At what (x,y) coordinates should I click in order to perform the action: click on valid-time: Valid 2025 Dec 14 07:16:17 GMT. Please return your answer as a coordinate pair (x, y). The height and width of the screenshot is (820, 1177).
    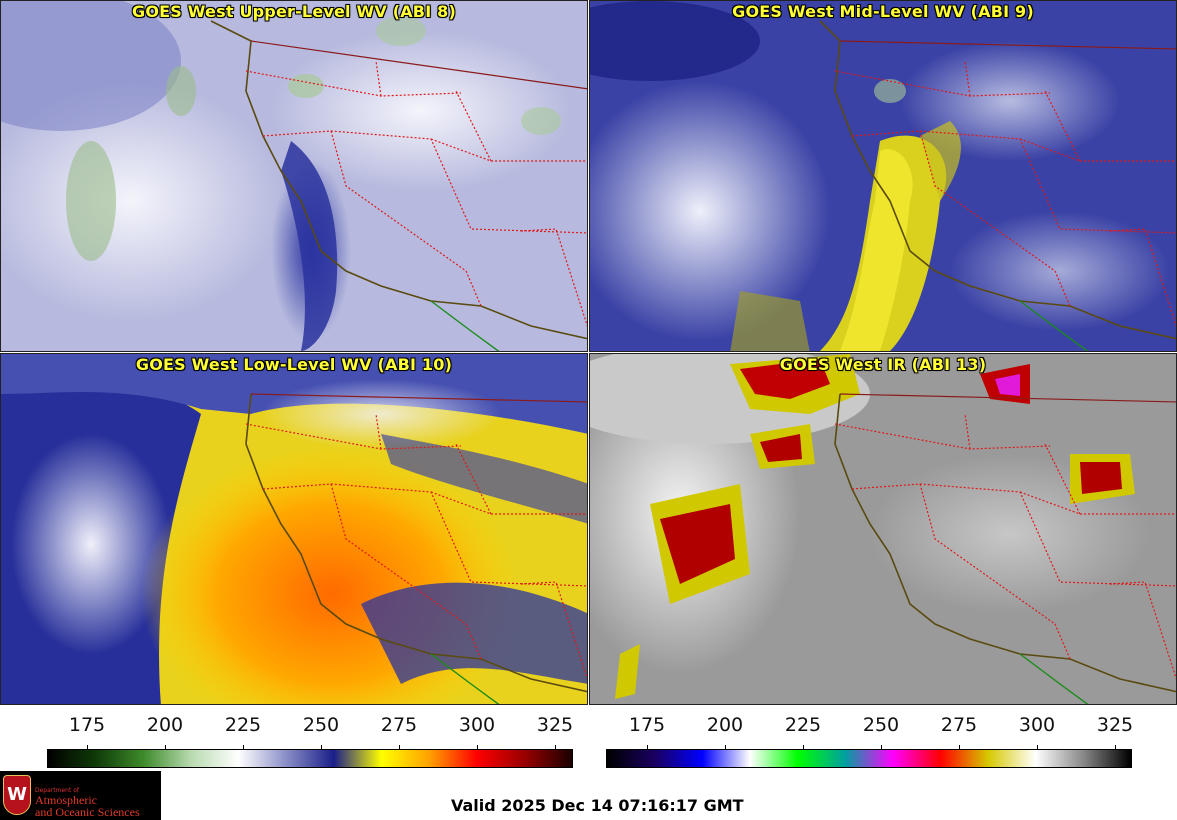
    Looking at the image, I should click on (597, 805).